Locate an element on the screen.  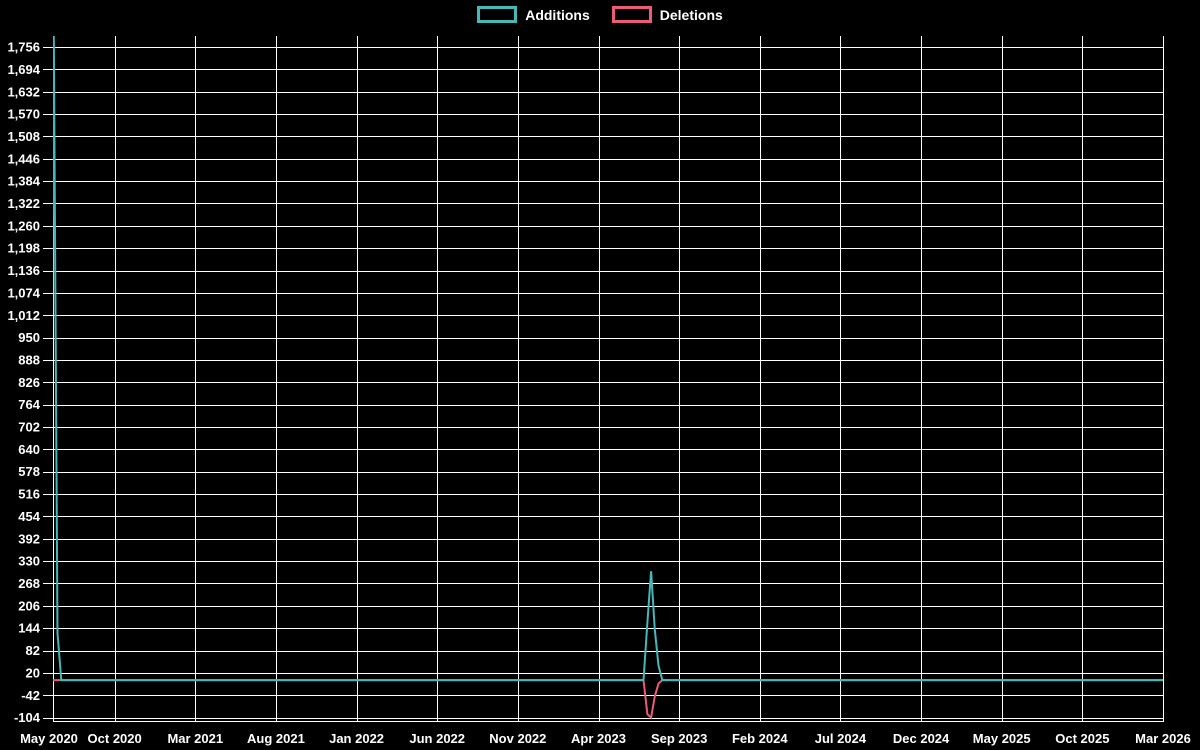
y-tick-label: 1,632 is located at coordinates (23, 91).